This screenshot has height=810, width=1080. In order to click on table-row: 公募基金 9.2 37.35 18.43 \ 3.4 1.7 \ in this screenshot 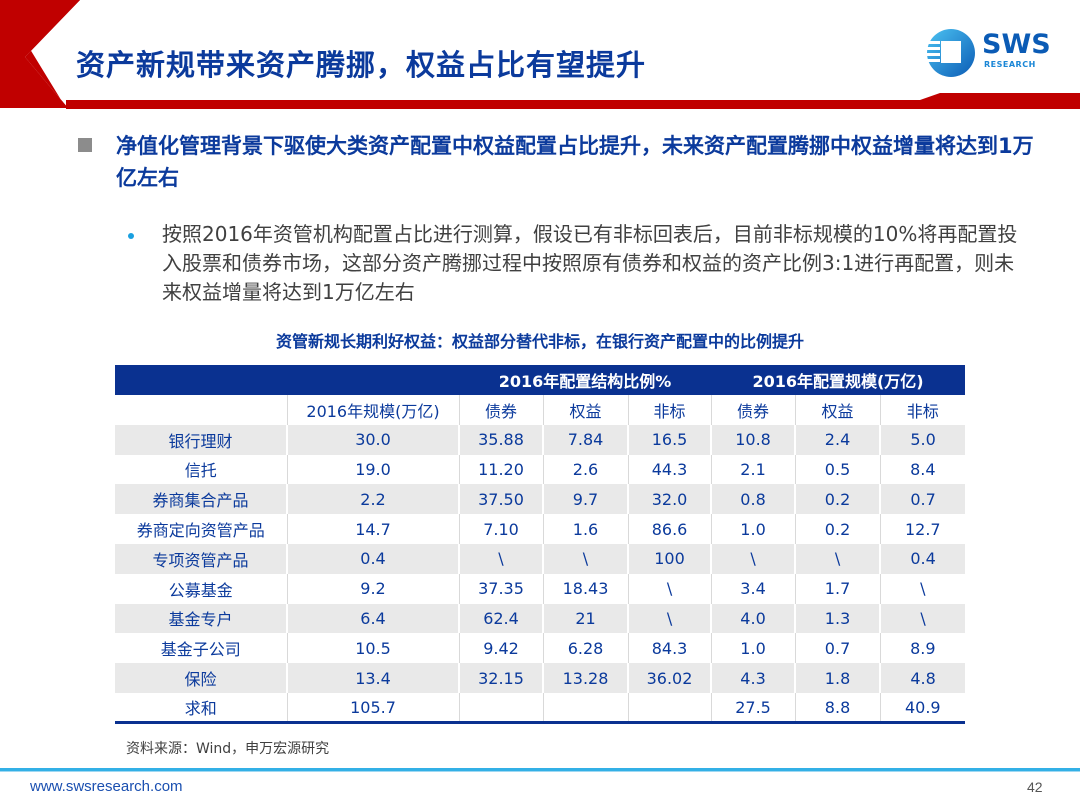, I will do `click(540, 588)`.